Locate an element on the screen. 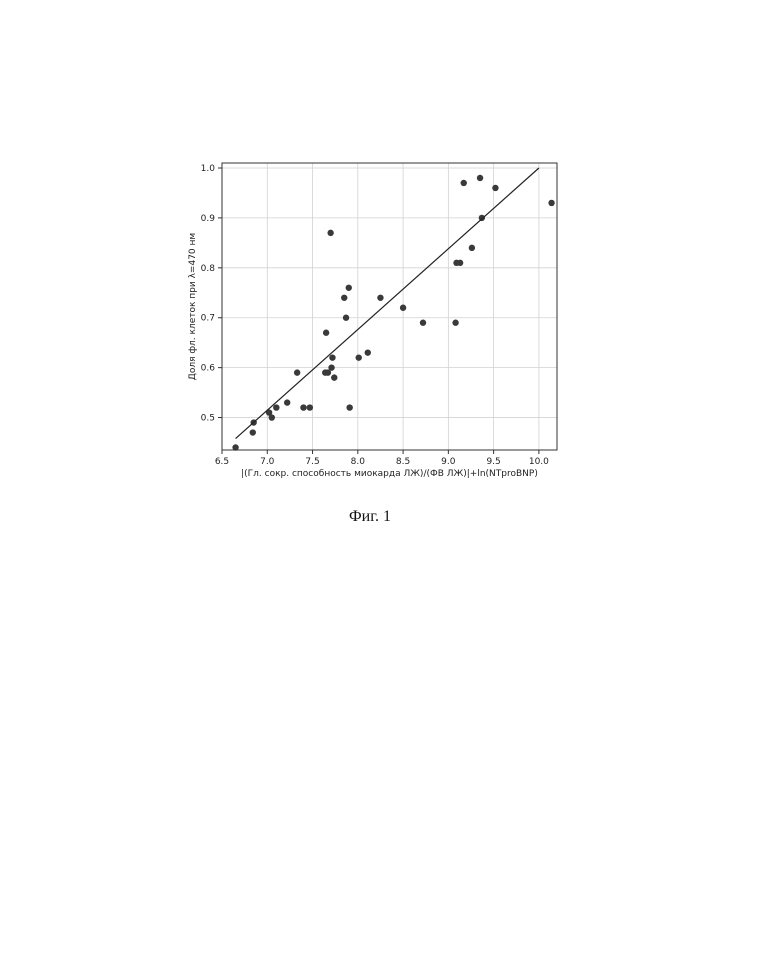  y-tick-label: 0.6 is located at coordinates (208, 369).